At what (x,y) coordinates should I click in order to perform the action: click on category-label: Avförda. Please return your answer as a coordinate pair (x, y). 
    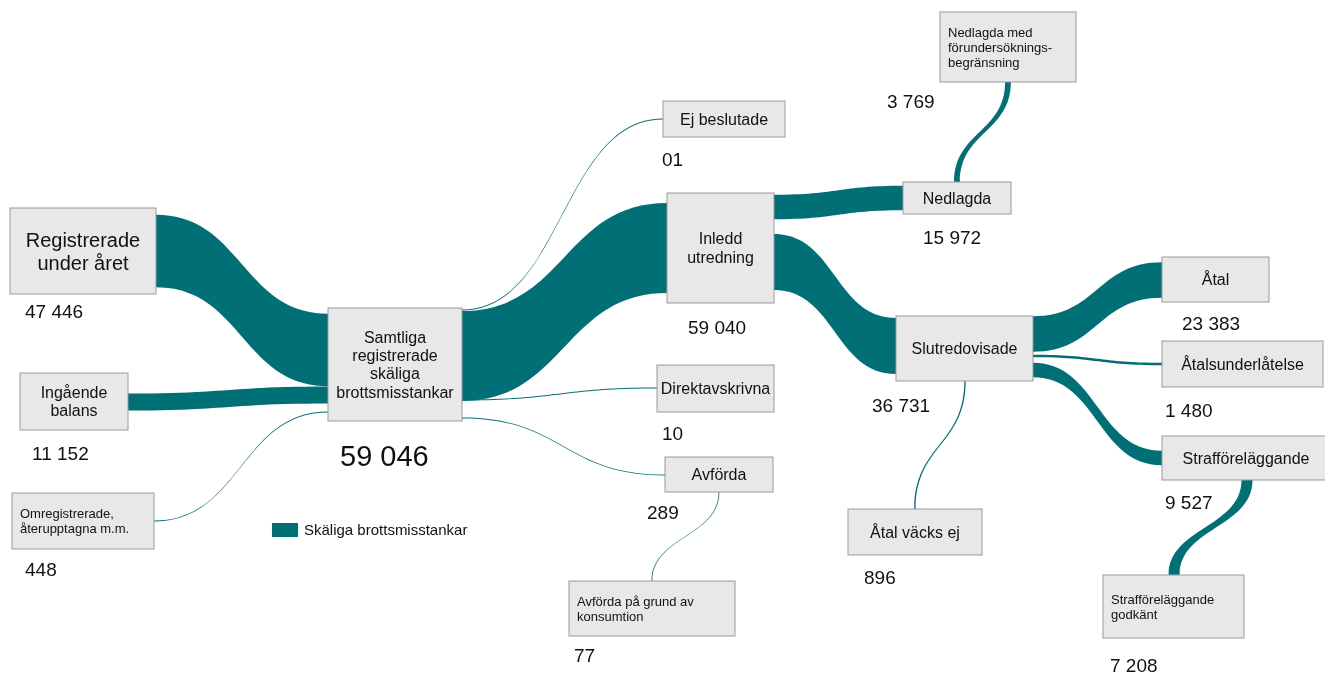
    Looking at the image, I should click on (719, 475).